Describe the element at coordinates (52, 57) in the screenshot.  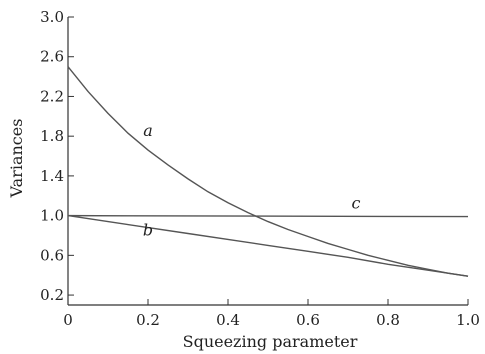
I see `y-tick-label: 2.6` at that location.